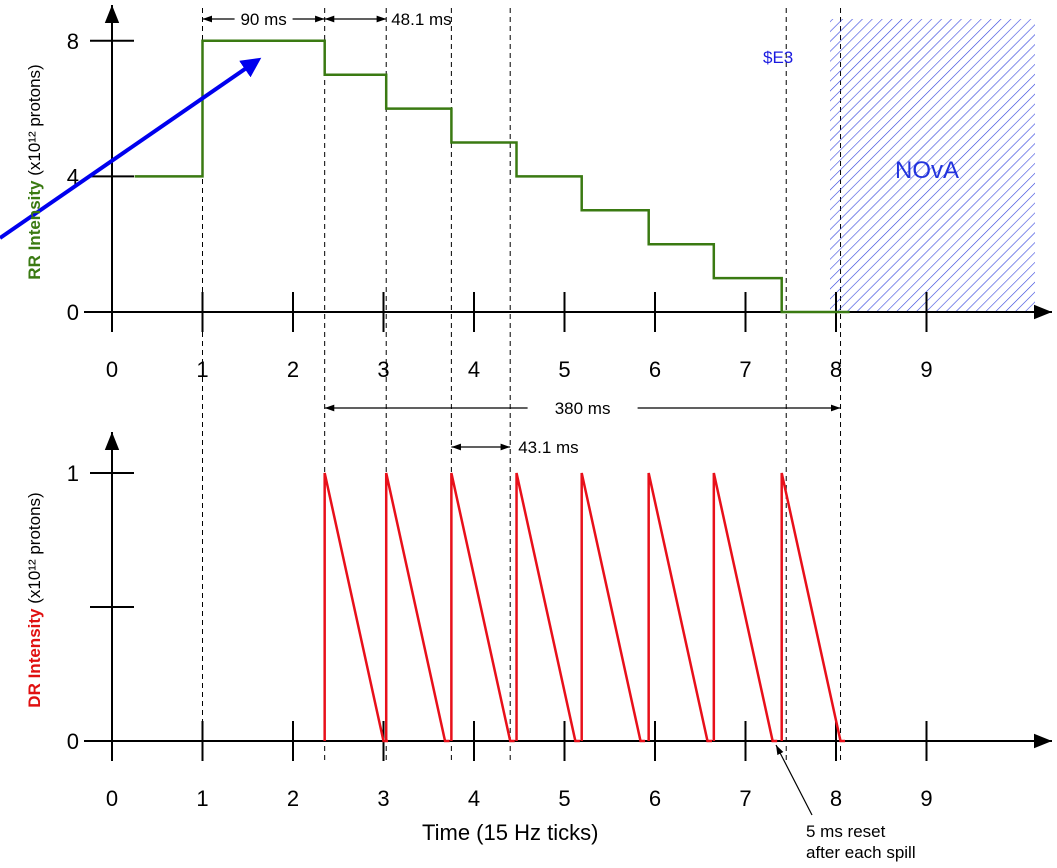  I want to click on dr-xtick-label-8: 8, so click(836, 798).